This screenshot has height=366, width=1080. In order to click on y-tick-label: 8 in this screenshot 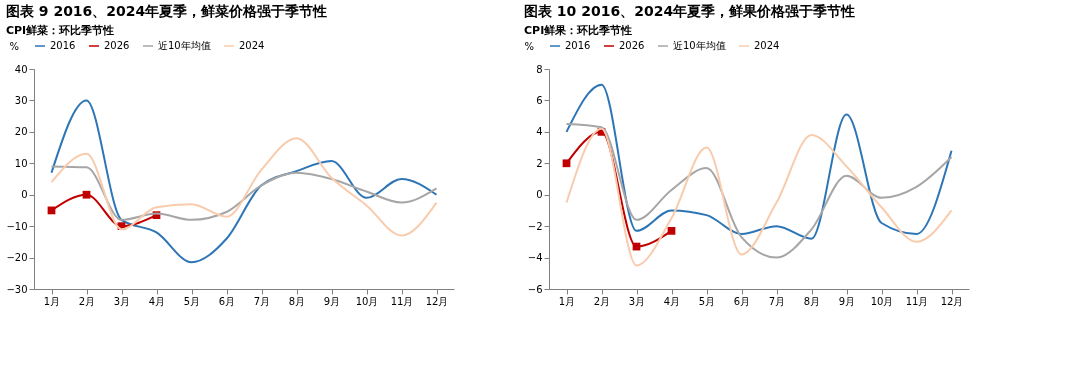, I will do `click(539, 69)`.